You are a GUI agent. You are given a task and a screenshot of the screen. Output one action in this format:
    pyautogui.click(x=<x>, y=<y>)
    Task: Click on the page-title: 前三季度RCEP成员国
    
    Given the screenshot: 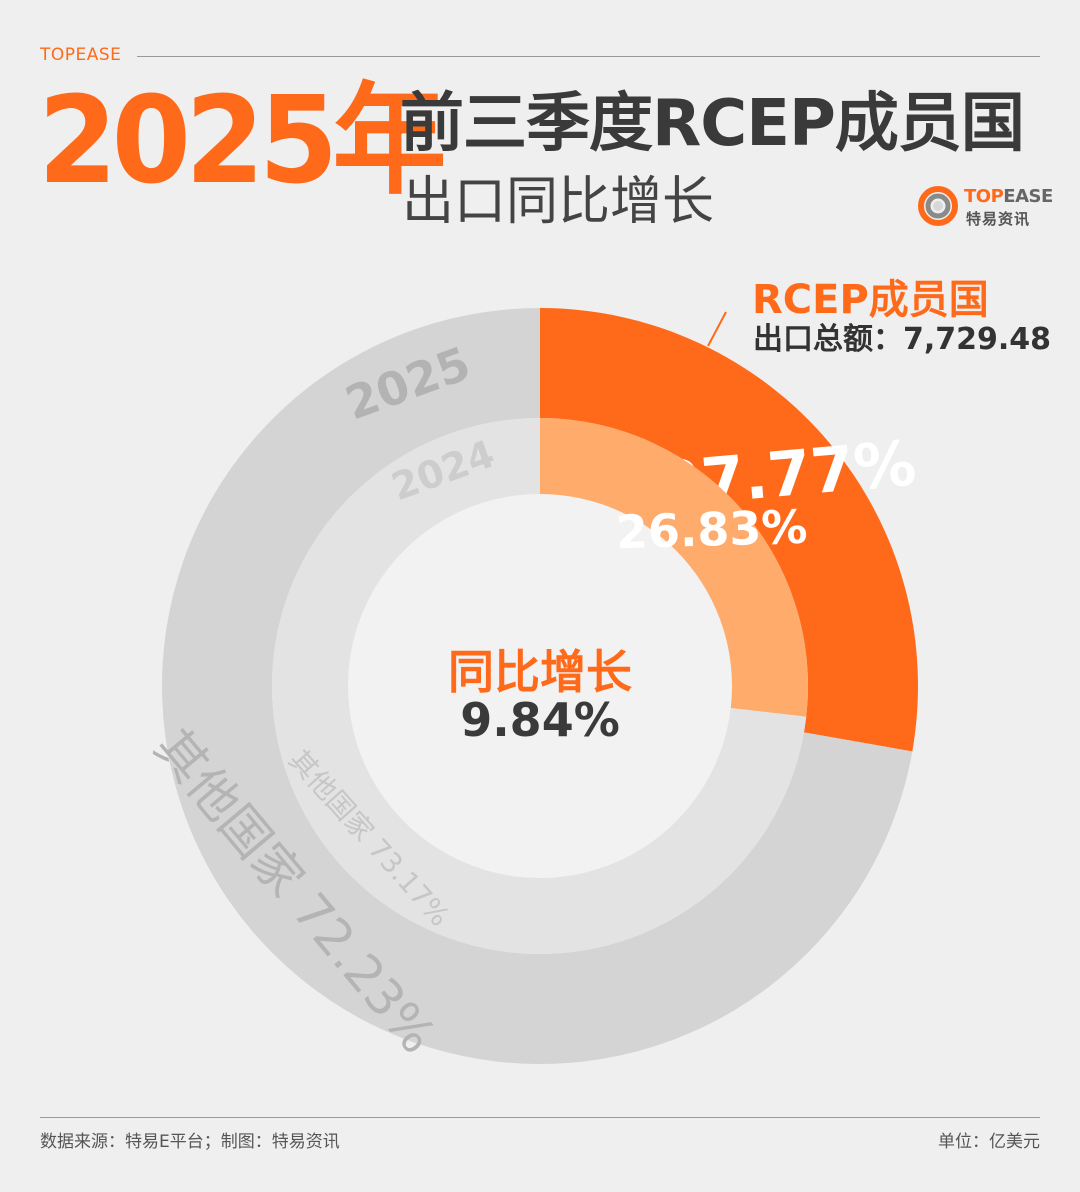 What is the action you would take?
    pyautogui.click(x=712, y=124)
    